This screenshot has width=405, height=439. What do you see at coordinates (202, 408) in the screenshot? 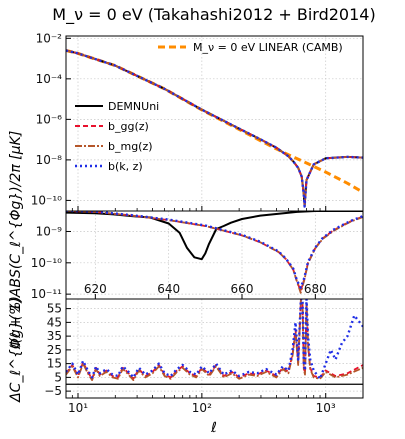
I see `x-tick-label: 10²` at bounding box center [202, 408].